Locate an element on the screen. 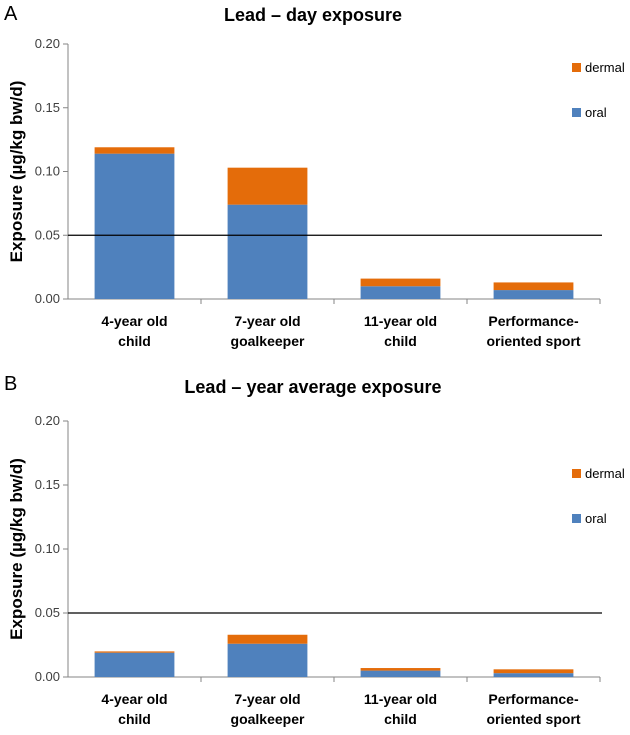 This screenshot has height=735, width=630. panel-a-x-tick-label: 7-year old is located at coordinates (267, 321).